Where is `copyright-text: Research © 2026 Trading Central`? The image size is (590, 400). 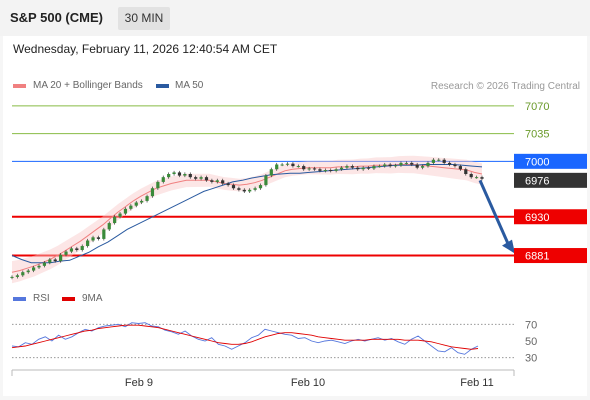 copyright-text: Research © 2026 Trading Central is located at coordinates (505, 86).